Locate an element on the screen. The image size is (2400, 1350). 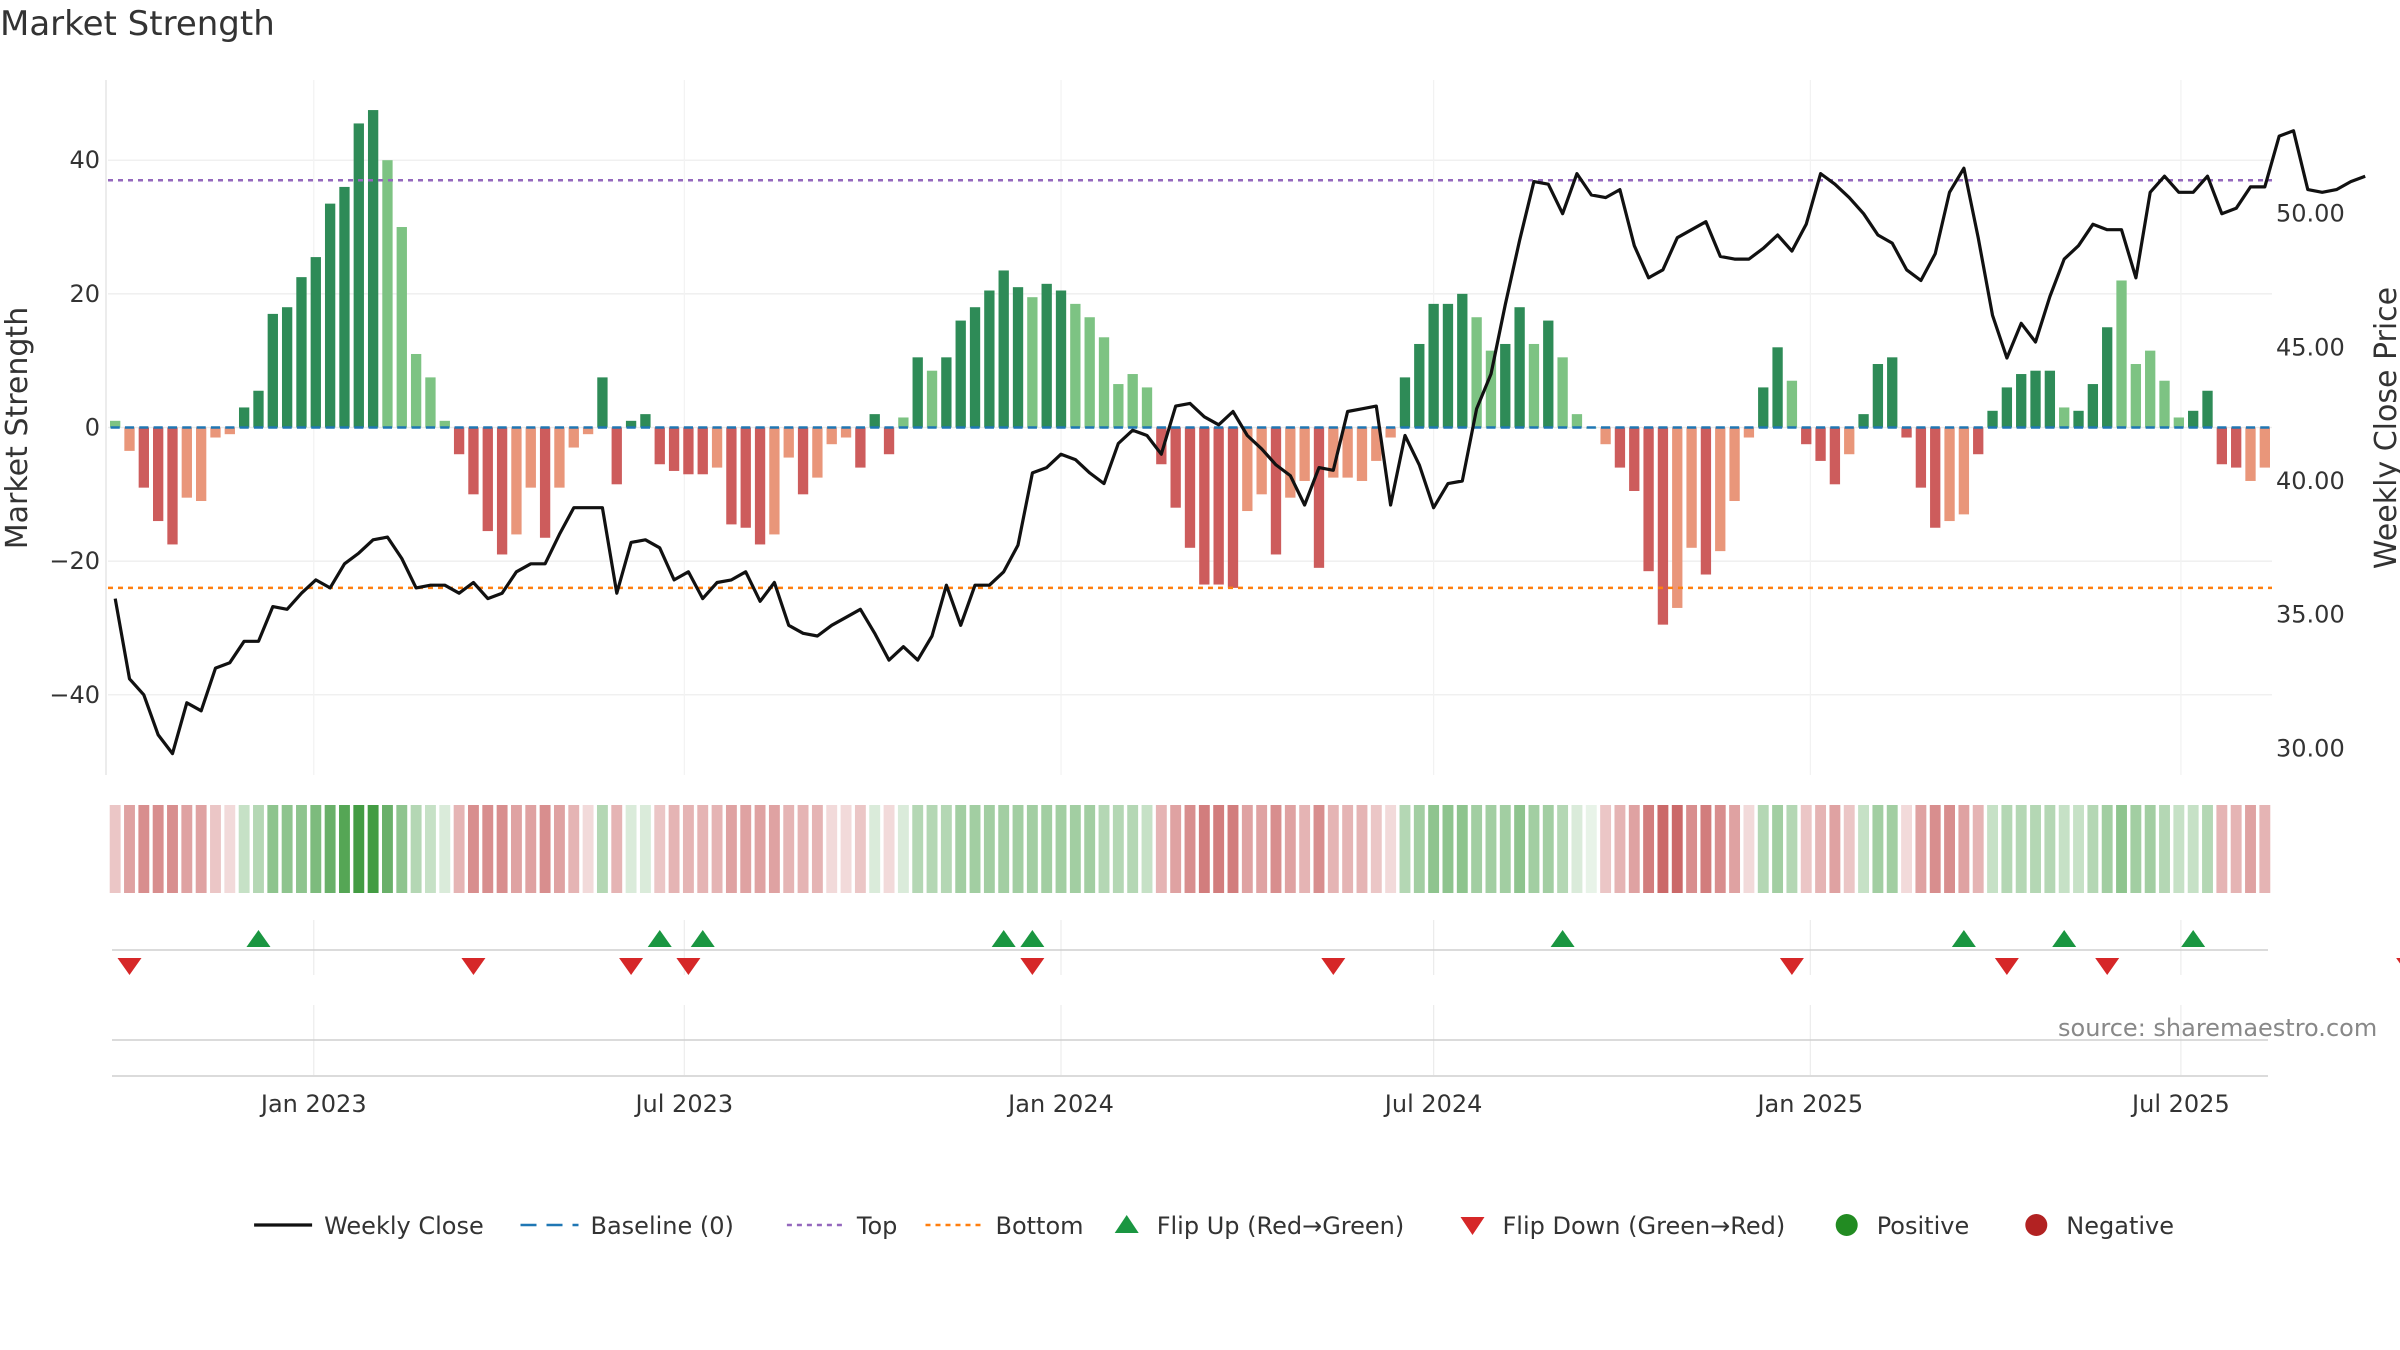
legend-item-top: Top is located at coordinates (842, 1226).